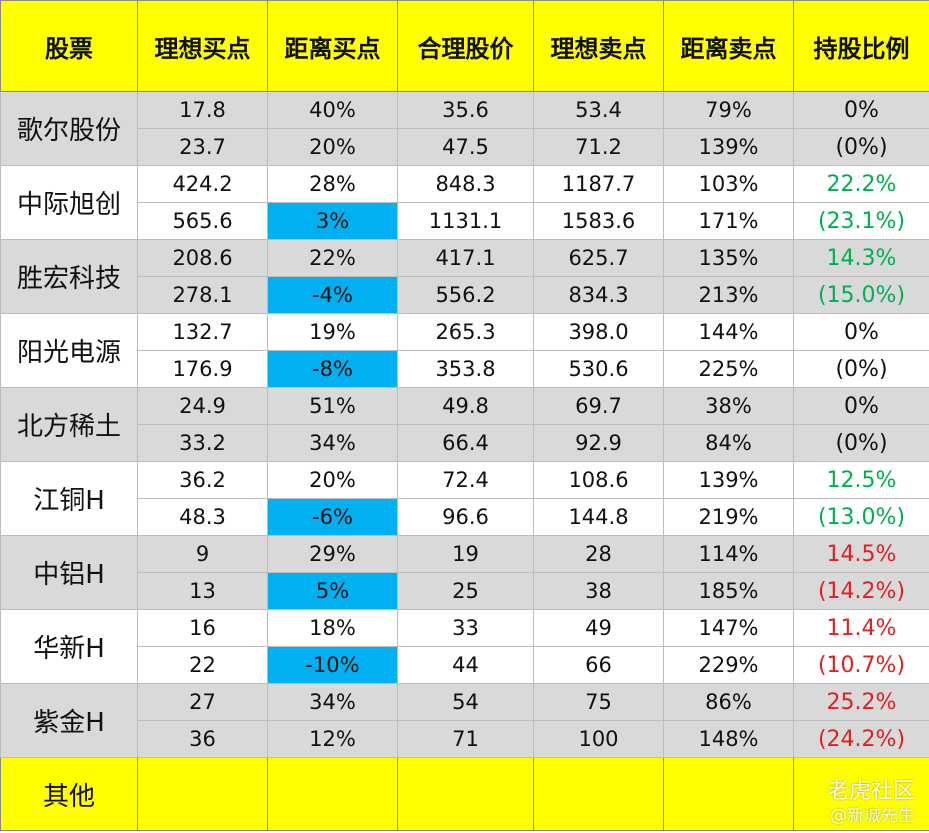 The image size is (929, 833). Describe the element at coordinates (69, 350) in the screenshot. I see `stock-name: 阳光电源` at that location.